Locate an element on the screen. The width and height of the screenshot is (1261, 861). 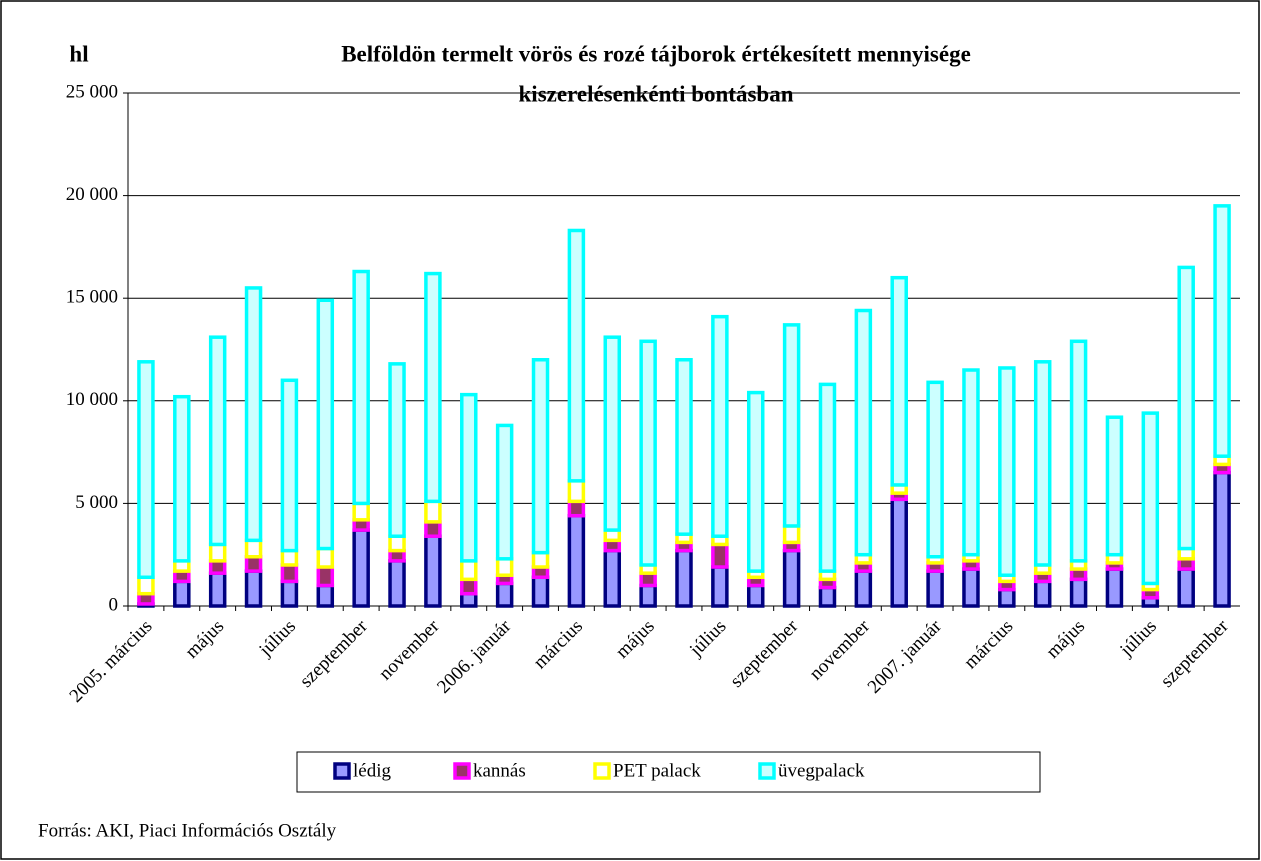
y-tick-label: 5 000 is located at coordinates (96, 502).